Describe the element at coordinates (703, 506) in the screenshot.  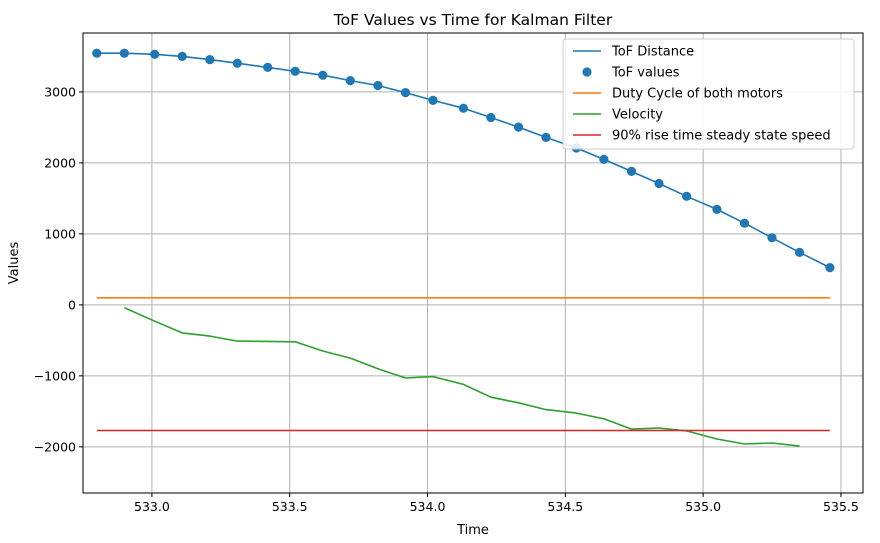
I see `x-tick-label: 535.0` at that location.